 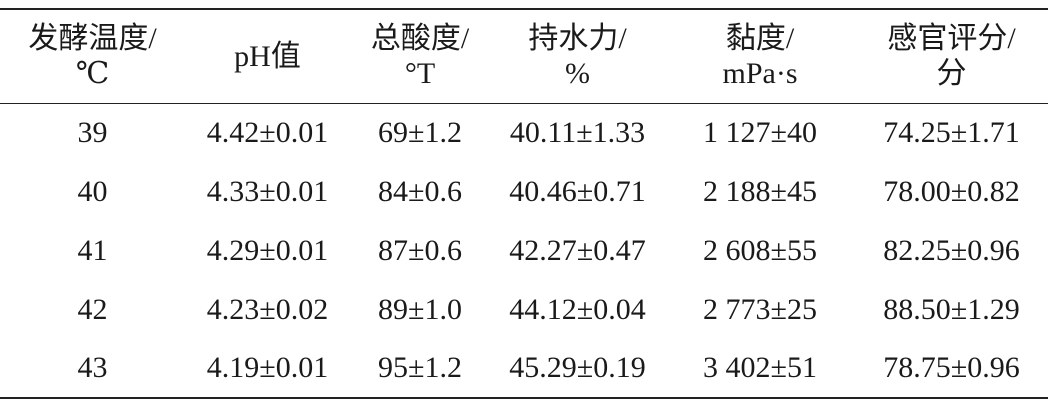 I want to click on table-cell: 45.29±0.19, so click(x=577, y=367).